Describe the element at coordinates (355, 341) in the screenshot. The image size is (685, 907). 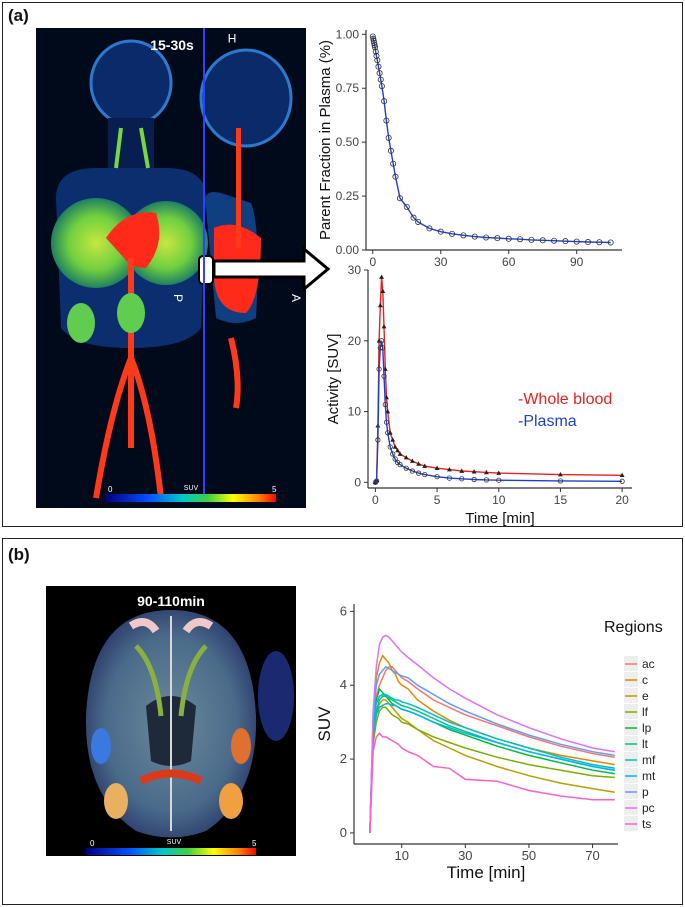
I see `y-tick-label: 20` at that location.